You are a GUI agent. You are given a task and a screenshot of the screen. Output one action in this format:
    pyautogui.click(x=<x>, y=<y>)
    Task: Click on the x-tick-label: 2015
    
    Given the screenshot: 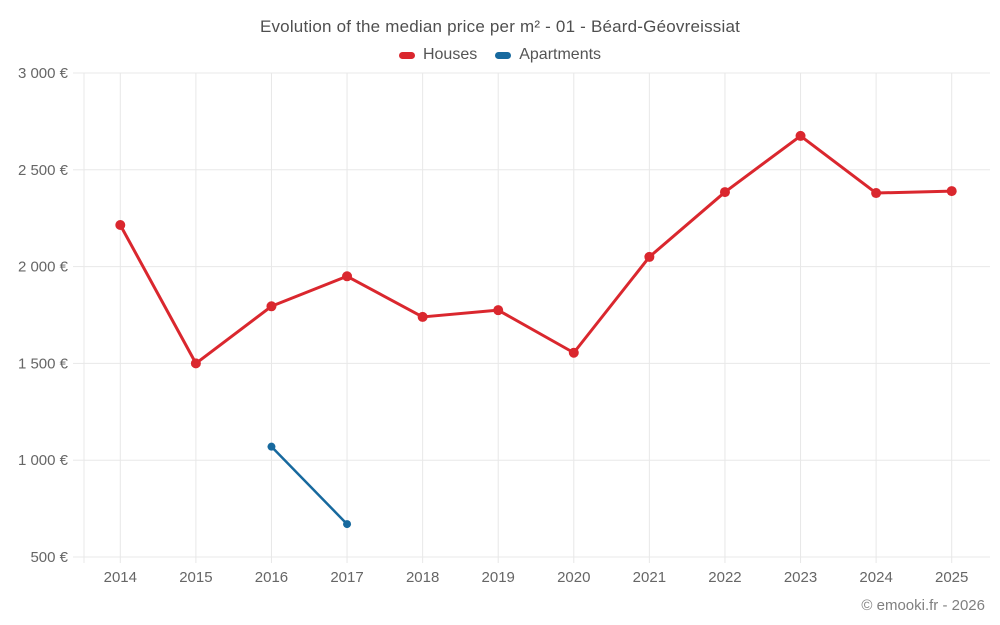 What is the action you would take?
    pyautogui.click(x=195, y=577)
    